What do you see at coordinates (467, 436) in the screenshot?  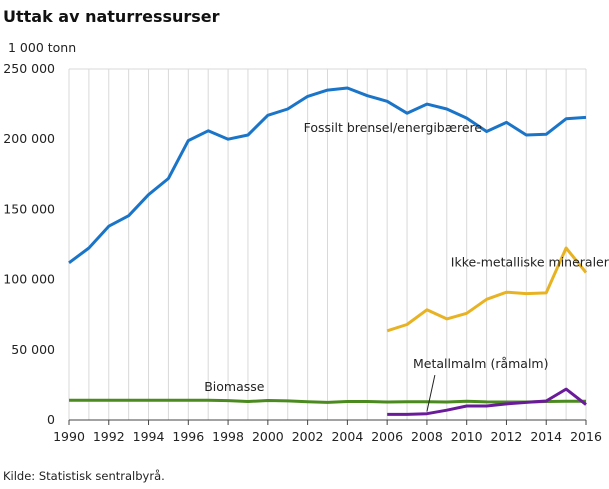 I see `x-tick-label: 2010` at bounding box center [467, 436].